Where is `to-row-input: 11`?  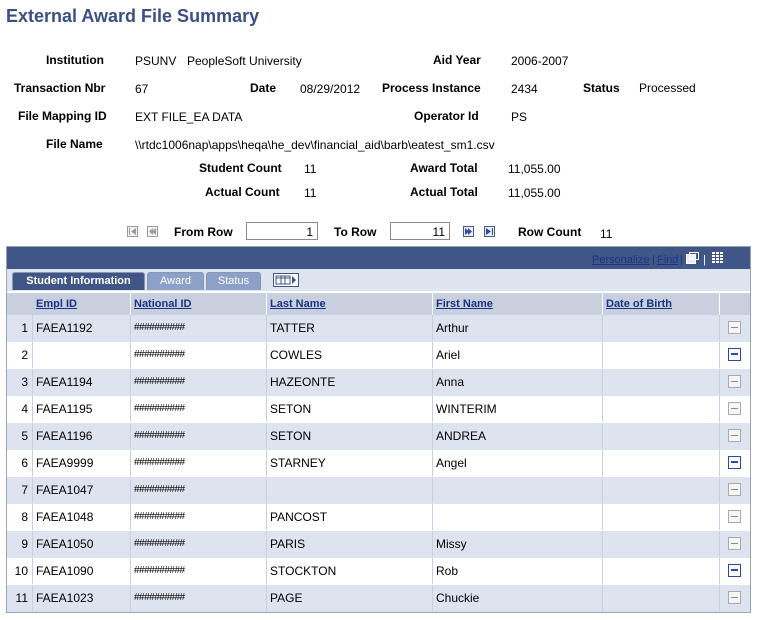
to-row-input: 11 is located at coordinates (420, 231).